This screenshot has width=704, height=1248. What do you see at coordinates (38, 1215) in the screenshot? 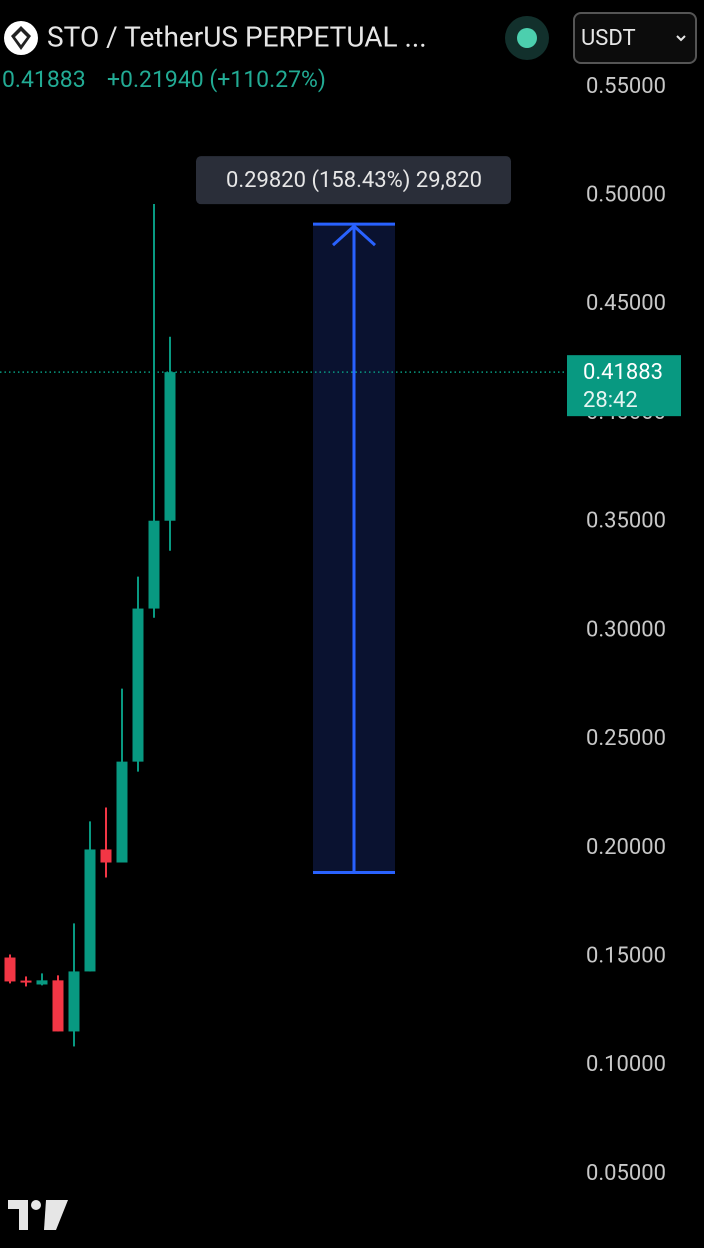
I see `tradingview-logo` at bounding box center [38, 1215].